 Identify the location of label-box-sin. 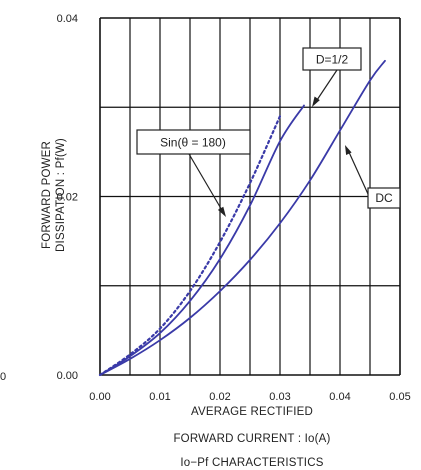
(193, 142).